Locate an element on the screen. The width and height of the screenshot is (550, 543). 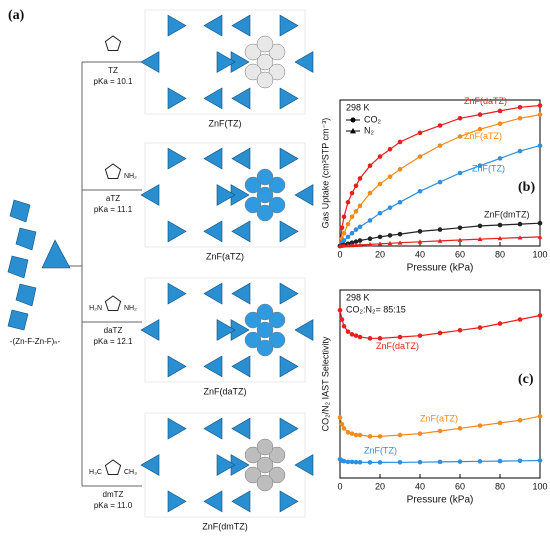
panel-label: (c) is located at coordinates (526, 379).